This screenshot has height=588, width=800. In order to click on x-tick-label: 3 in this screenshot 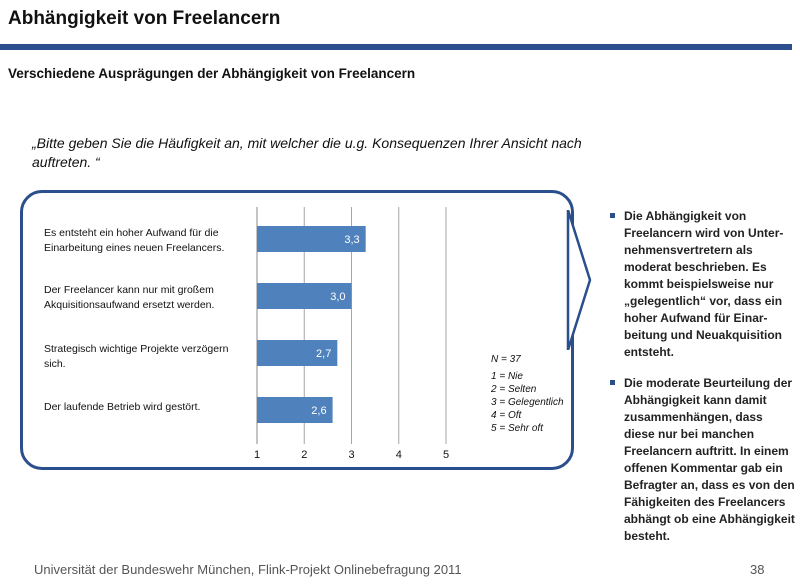, I will do `click(351, 455)`.